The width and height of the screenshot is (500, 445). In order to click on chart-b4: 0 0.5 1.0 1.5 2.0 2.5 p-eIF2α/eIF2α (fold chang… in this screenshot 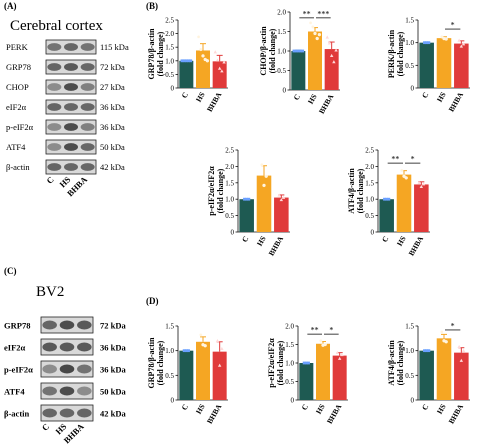, I will do `click(248, 202)`.